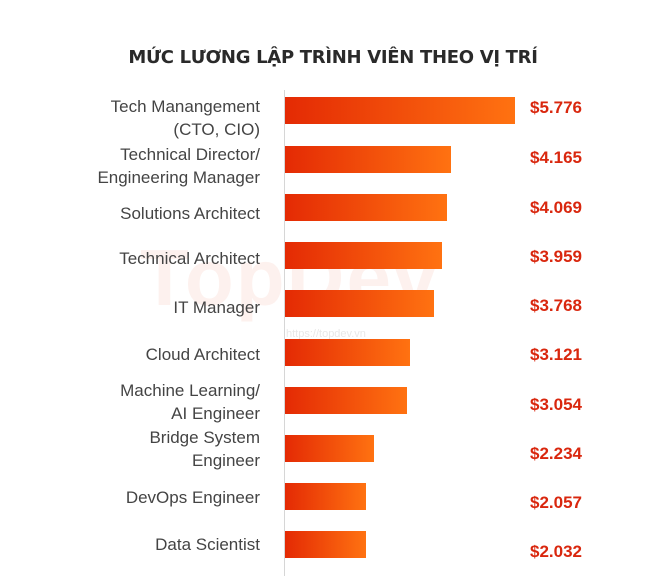  I want to click on bar-value-label: $4.069, so click(556, 207).